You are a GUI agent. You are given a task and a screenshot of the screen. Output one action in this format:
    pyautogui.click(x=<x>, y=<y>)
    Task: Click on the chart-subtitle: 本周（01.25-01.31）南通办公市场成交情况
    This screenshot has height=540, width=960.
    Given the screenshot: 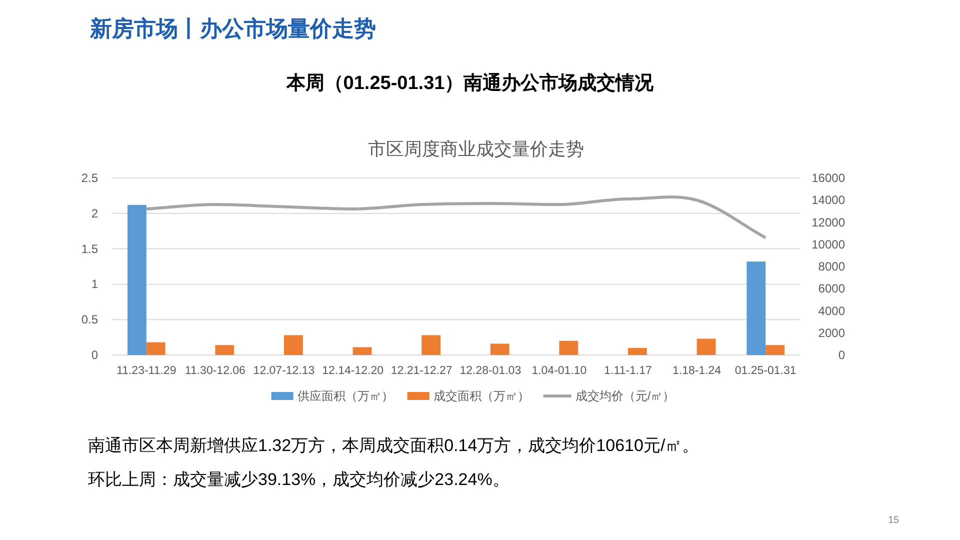 What is the action you would take?
    pyautogui.click(x=470, y=83)
    